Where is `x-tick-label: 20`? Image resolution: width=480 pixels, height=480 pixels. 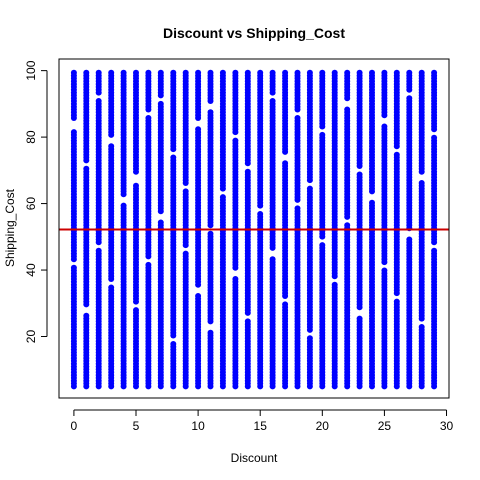
x-tick-label: 20 is located at coordinates (323, 426).